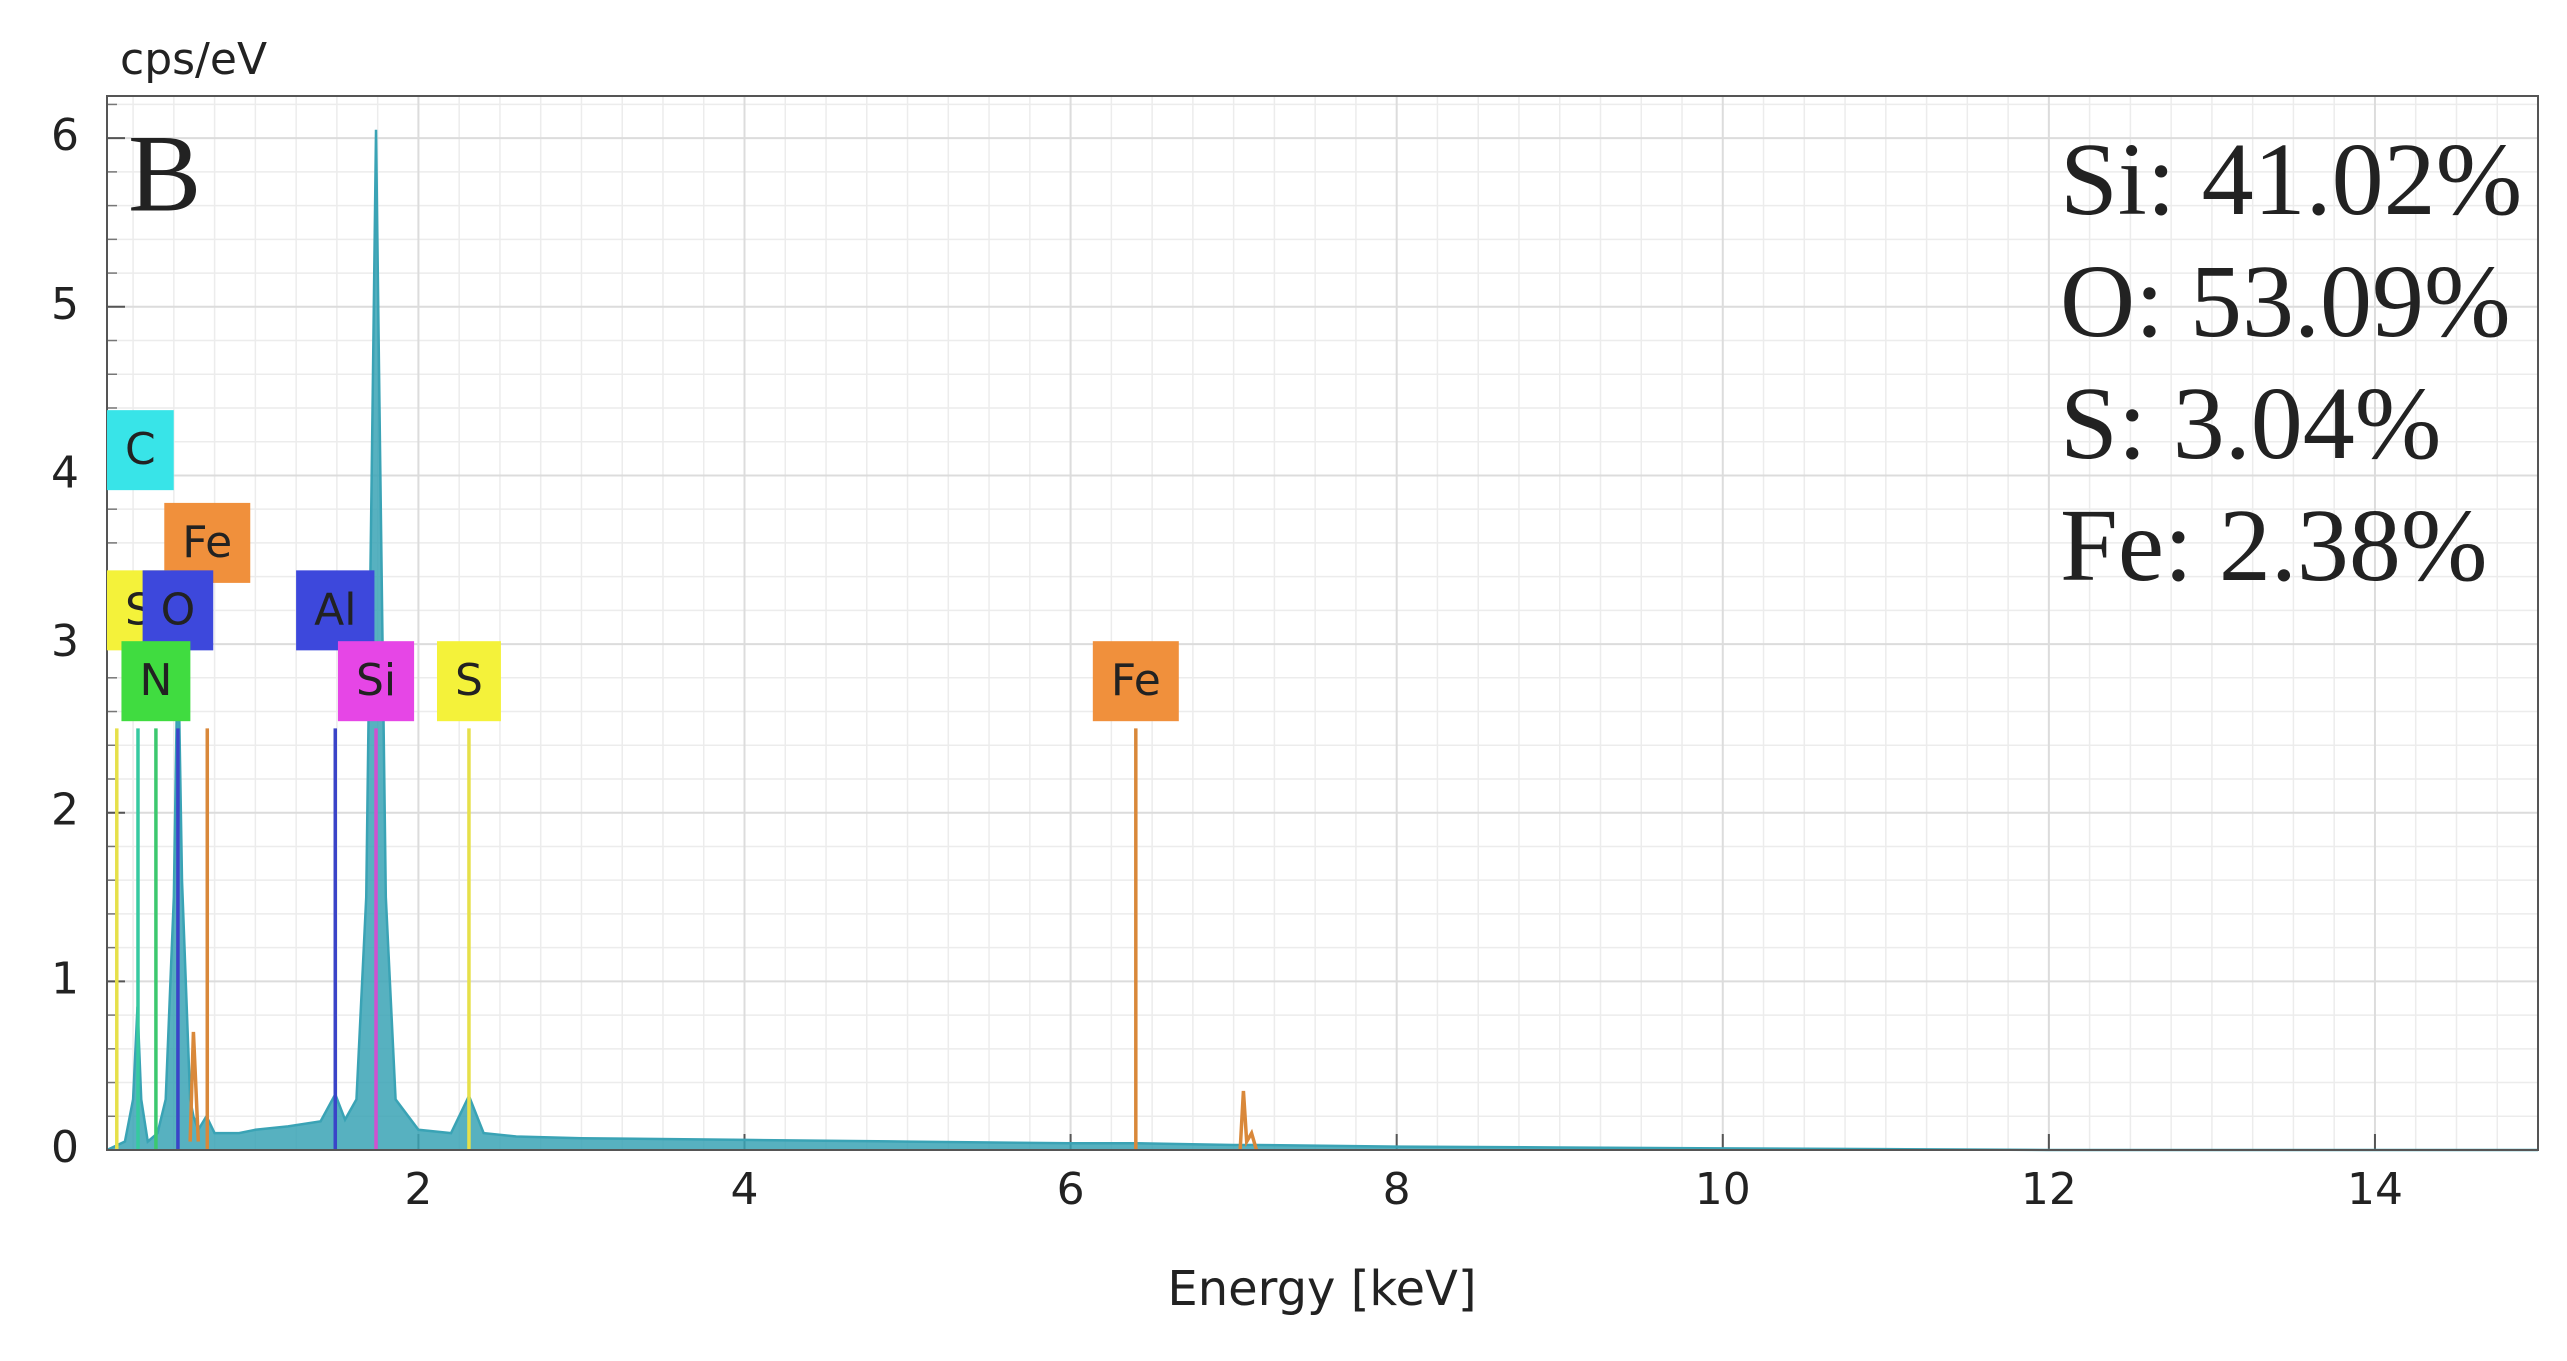 This screenshot has height=1361, width=2567. I want to click on element-label: N, so click(155, 680).